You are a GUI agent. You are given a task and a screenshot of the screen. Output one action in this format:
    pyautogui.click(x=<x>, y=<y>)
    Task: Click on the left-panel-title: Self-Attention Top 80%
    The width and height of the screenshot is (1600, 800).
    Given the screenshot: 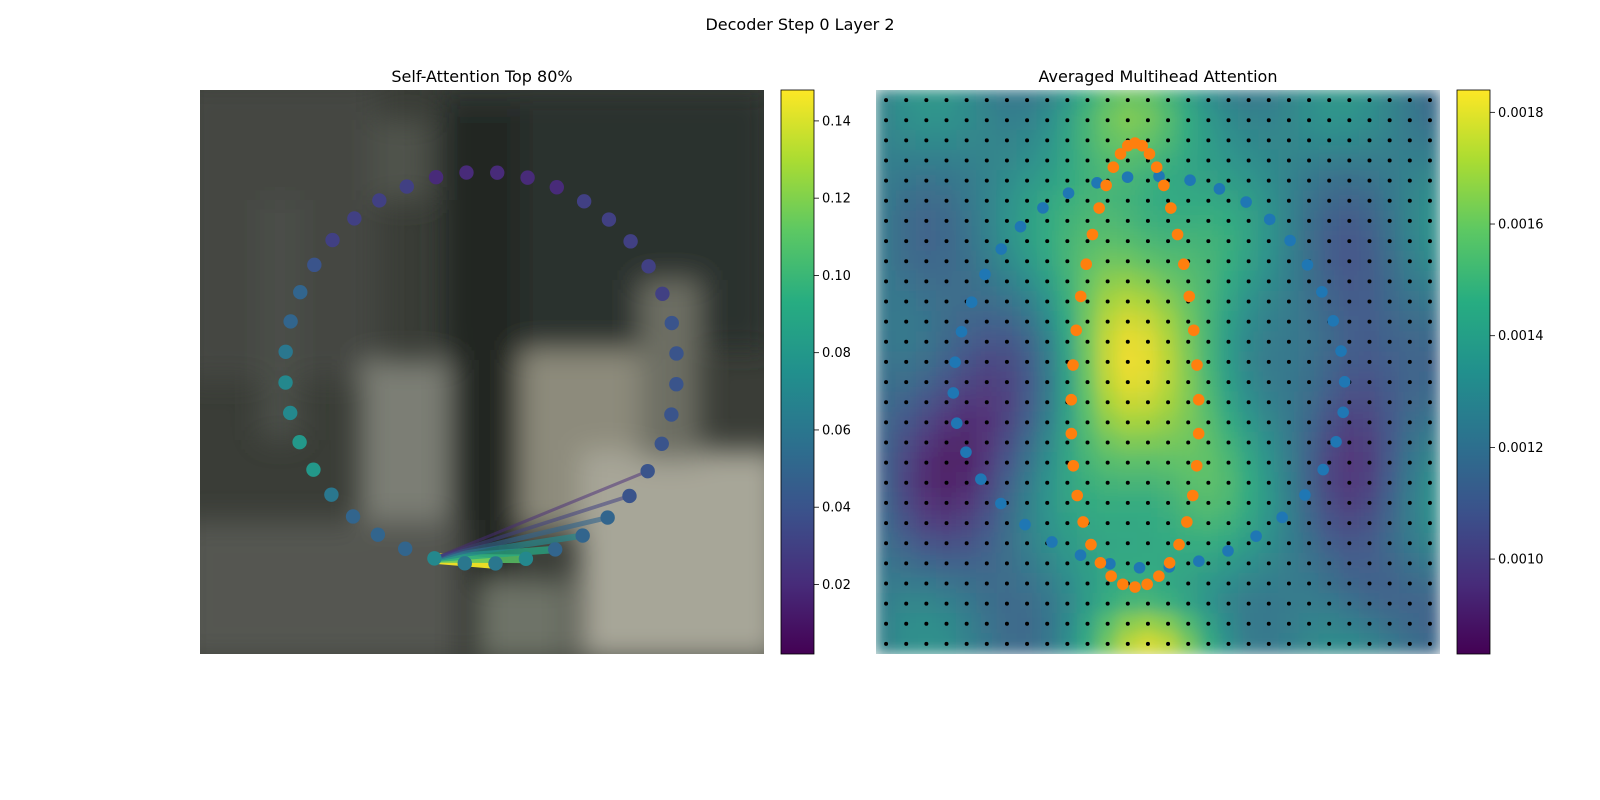 What is the action you would take?
    pyautogui.click(x=481, y=76)
    